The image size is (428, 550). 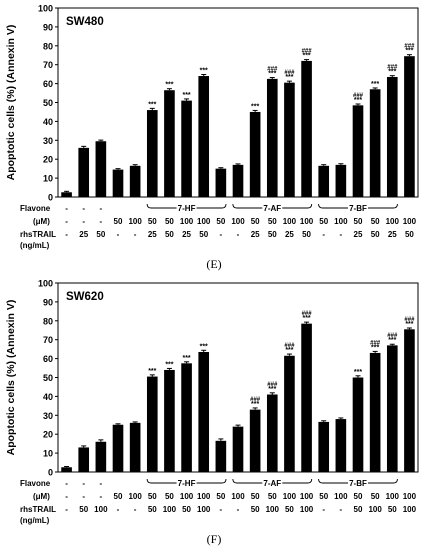 What do you see at coordinates (35, 245) in the screenshot?
I see `row-label-trail-unit: (ng/mL)` at bounding box center [35, 245].